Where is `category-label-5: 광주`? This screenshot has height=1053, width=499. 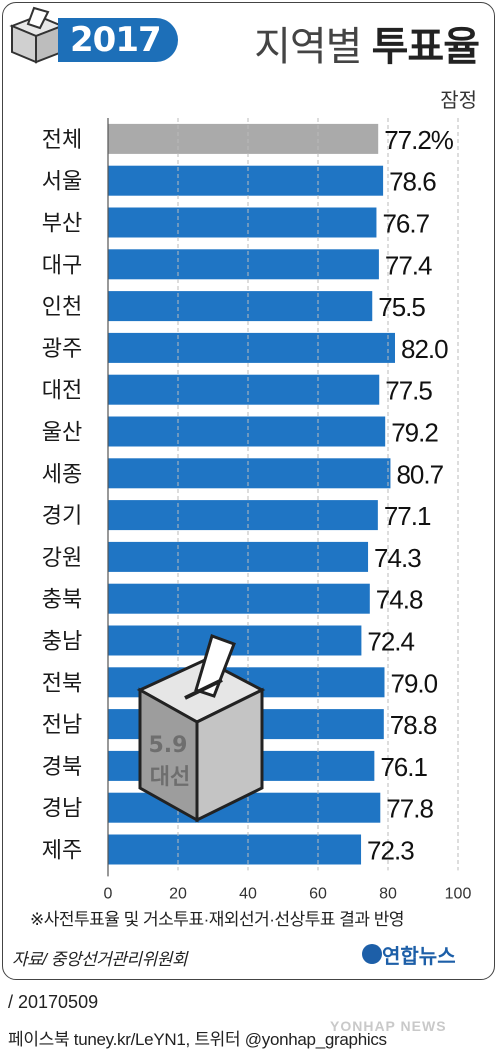 category-label-5: 광주 is located at coordinates (62, 349).